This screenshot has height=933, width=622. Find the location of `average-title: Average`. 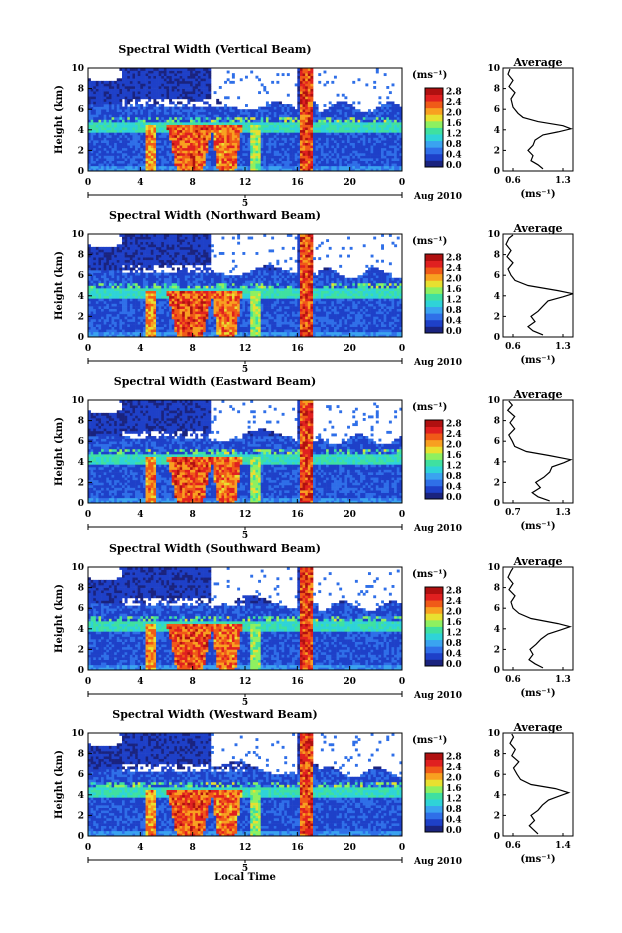

average-title: Average is located at coordinates (537, 62).